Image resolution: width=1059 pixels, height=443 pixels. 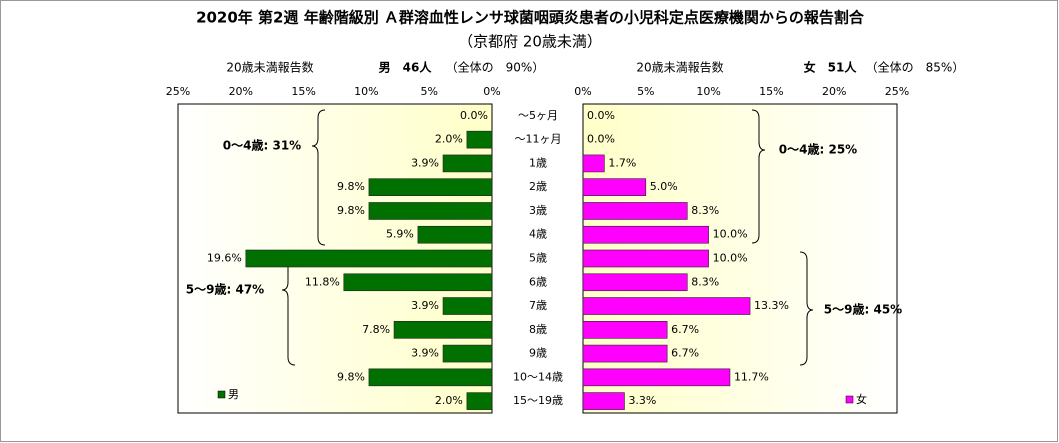 I want to click on chart-subtitle: （京都府 20歳未満）, so click(x=530, y=42).